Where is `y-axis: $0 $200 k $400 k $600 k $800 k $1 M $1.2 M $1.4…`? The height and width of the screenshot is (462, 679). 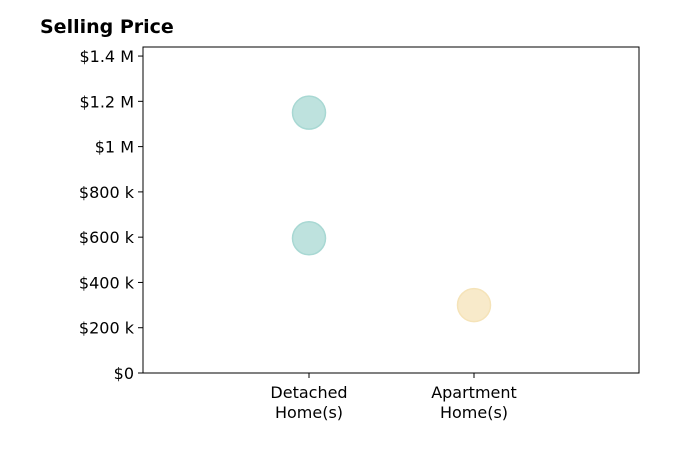 y-axis: $0 $200 k $400 k $600 k $800 k $1 M $1.2 M $1.4… is located at coordinates (111, 215).